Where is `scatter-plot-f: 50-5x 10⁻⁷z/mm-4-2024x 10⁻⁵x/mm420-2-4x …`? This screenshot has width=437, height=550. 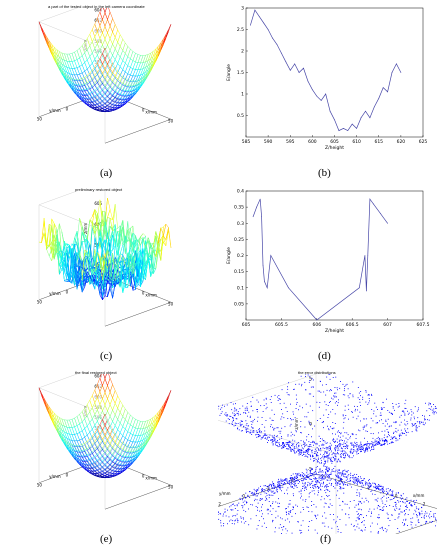 scatter-plot-f: 50-5x 10⁻⁷z/mm-4-2024x 10⁻⁵x/mm420-2-4x … is located at coordinates (327, 454).